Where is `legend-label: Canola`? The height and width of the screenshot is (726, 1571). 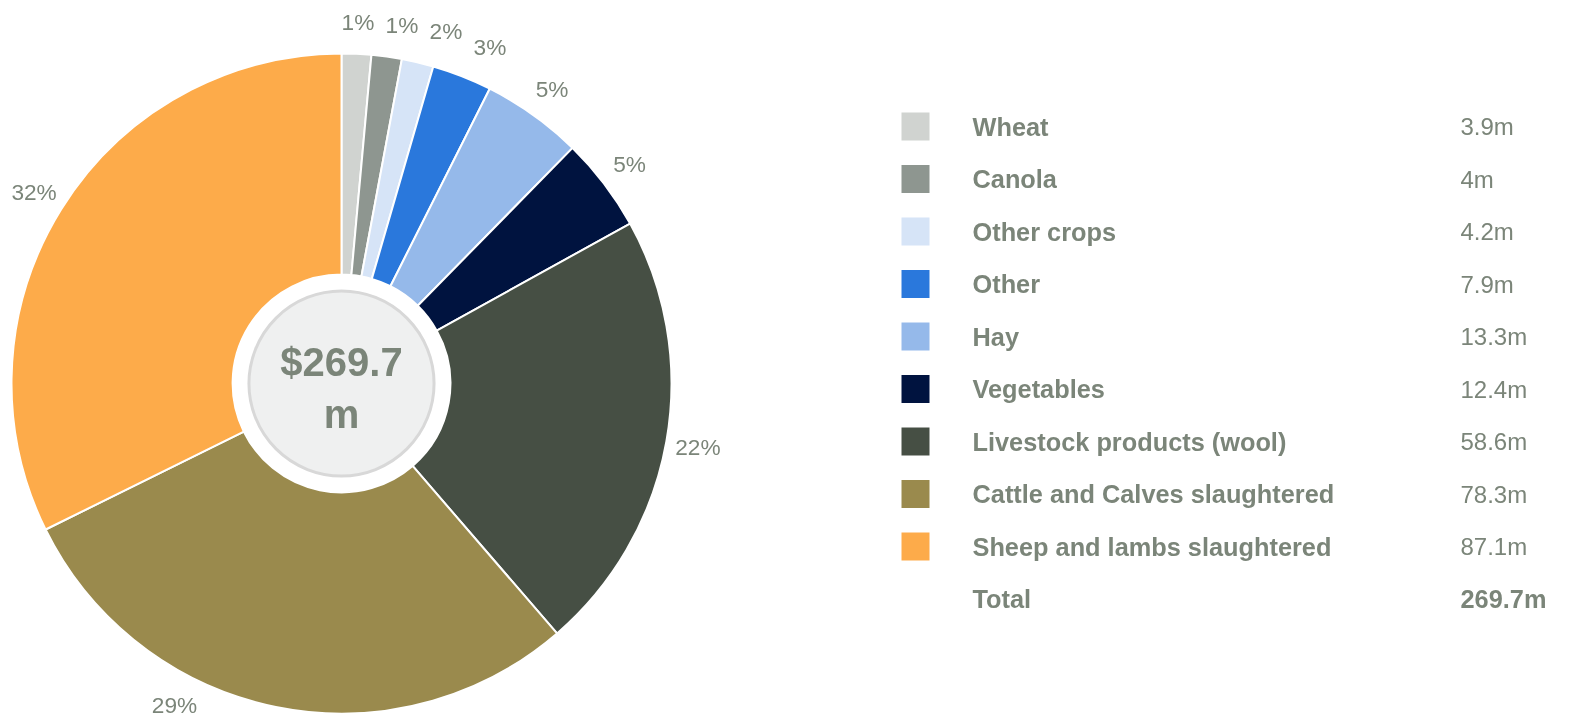
legend-label: Canola is located at coordinates (1015, 179).